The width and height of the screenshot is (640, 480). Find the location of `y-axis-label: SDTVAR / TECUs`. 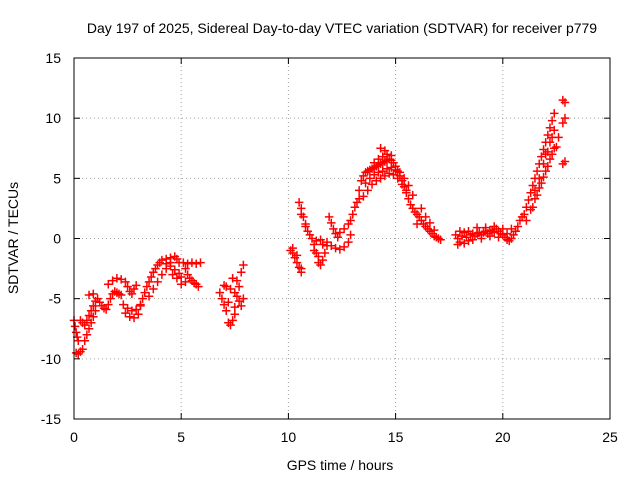

y-axis-label: SDTVAR / TECUs is located at coordinates (13, 238).